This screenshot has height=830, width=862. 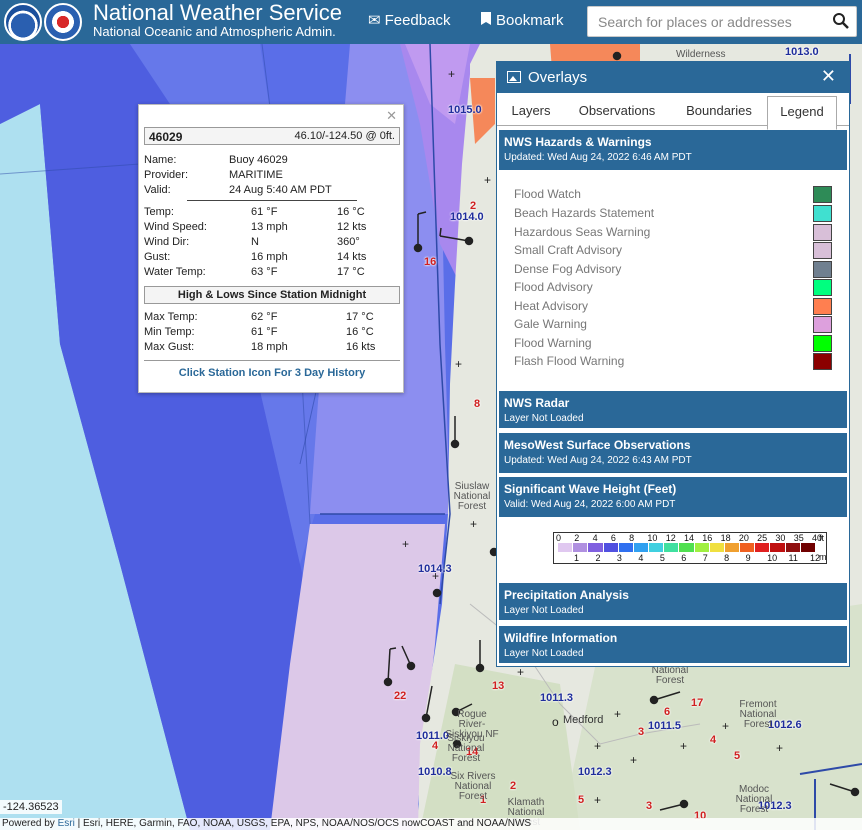 I want to click on temp-label: 1, so click(x=483, y=800).